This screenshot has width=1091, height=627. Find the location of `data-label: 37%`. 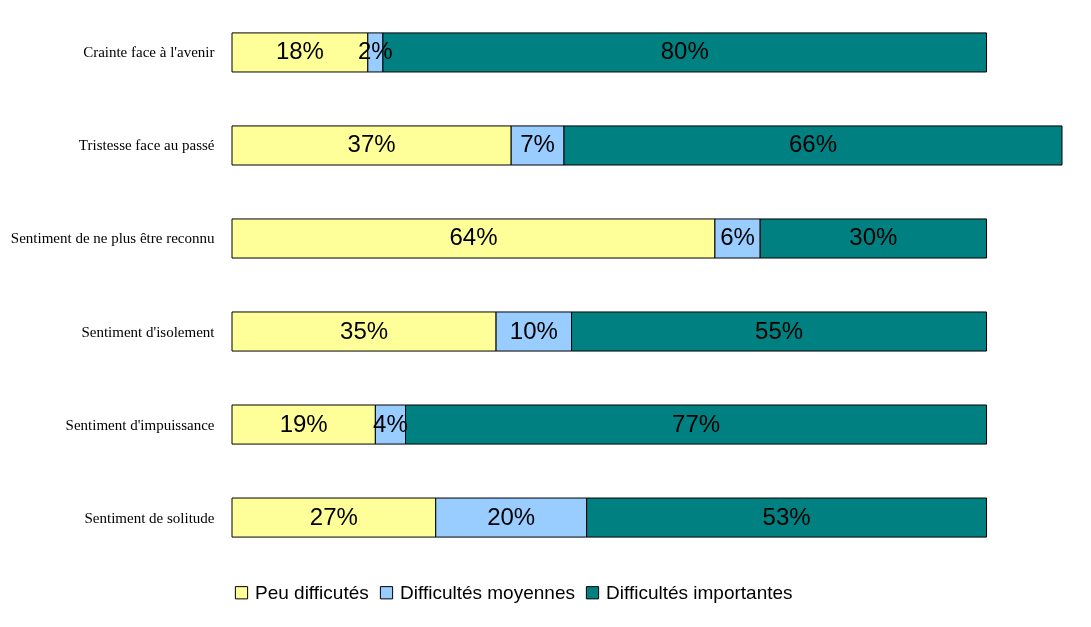

data-label: 37% is located at coordinates (371, 144).